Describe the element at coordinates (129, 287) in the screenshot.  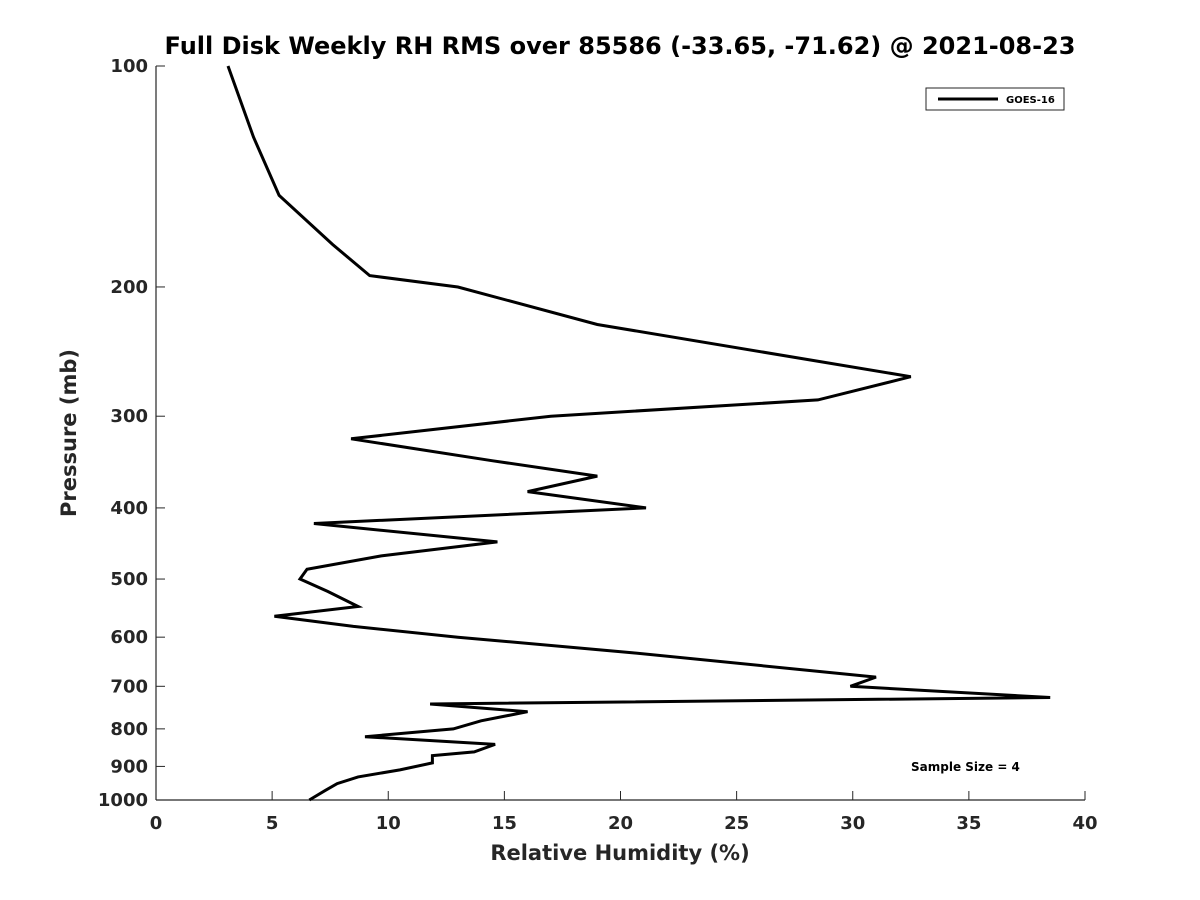
I see `y-tick-label-200: 200` at that location.